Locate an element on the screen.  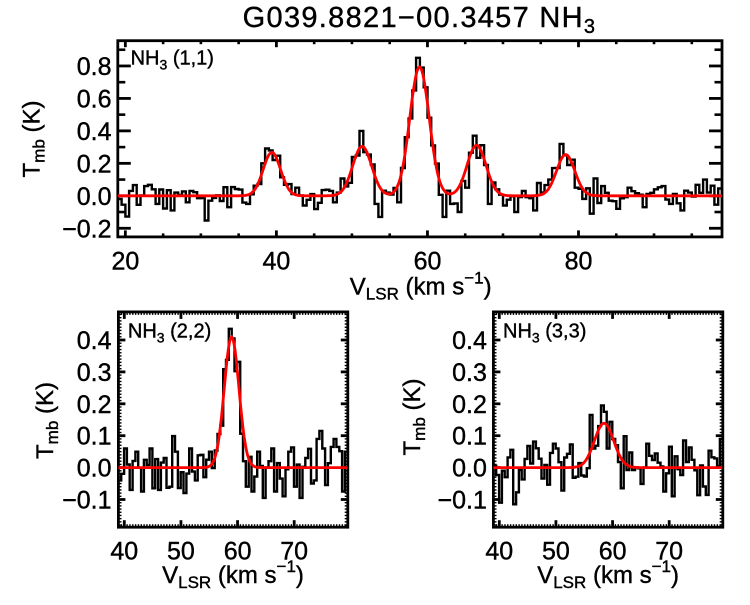
svg-text: NH3 (1,1) is located at coordinates (172, 60).